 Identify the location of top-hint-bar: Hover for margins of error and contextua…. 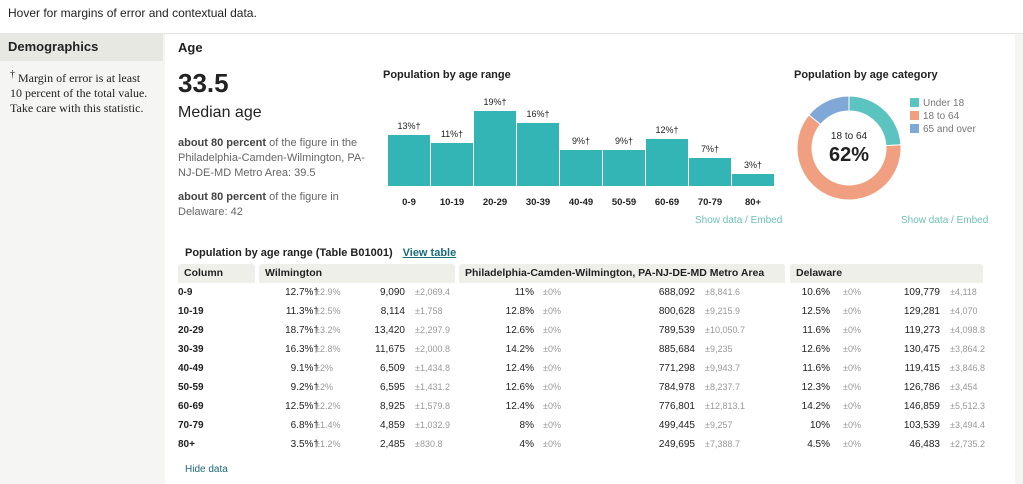
(511, 17).